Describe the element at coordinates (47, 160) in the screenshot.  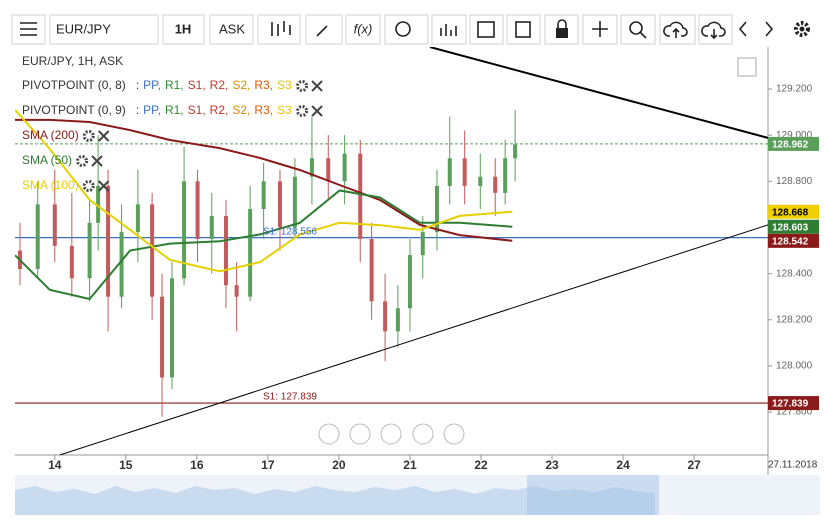
I see `legend-entry: SMA (50)` at that location.